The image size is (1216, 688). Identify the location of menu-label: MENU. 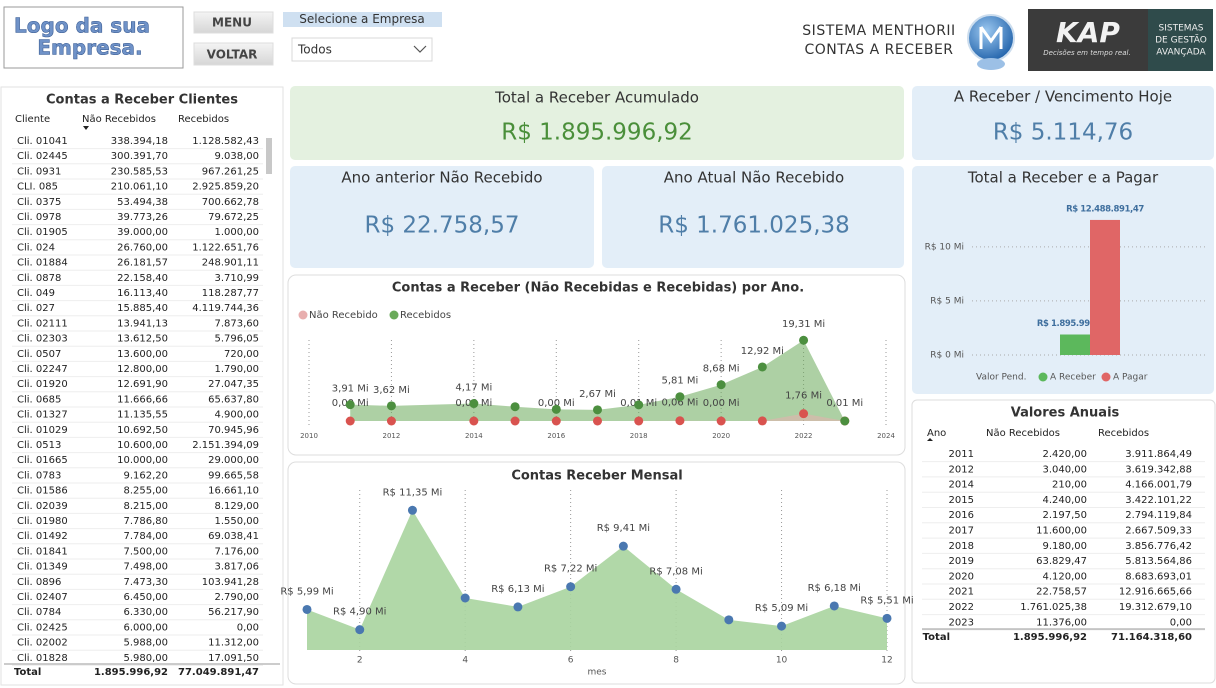
(232, 23).